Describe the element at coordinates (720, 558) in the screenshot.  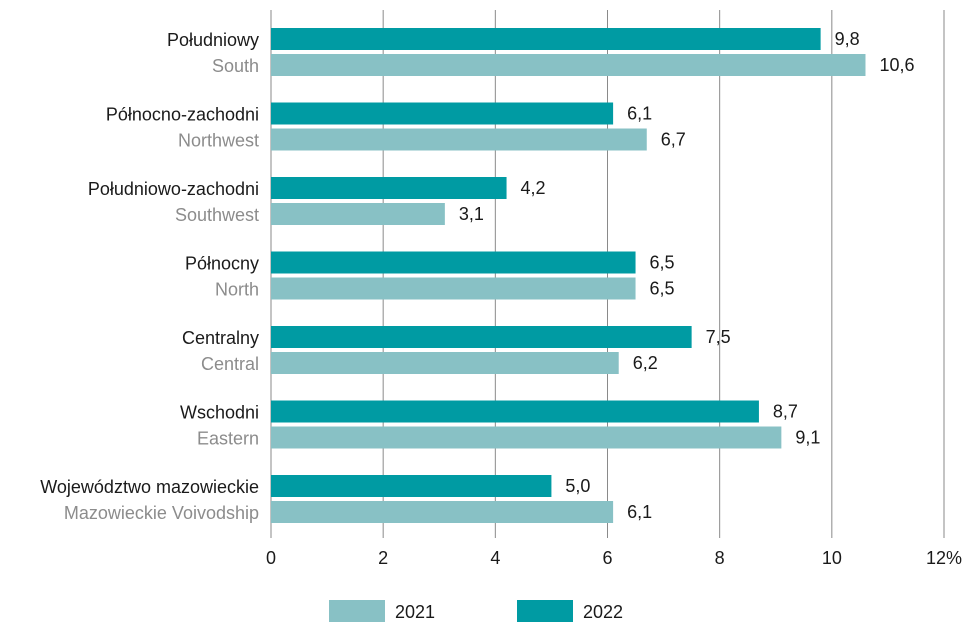
I see `x-tick-label: 8` at that location.